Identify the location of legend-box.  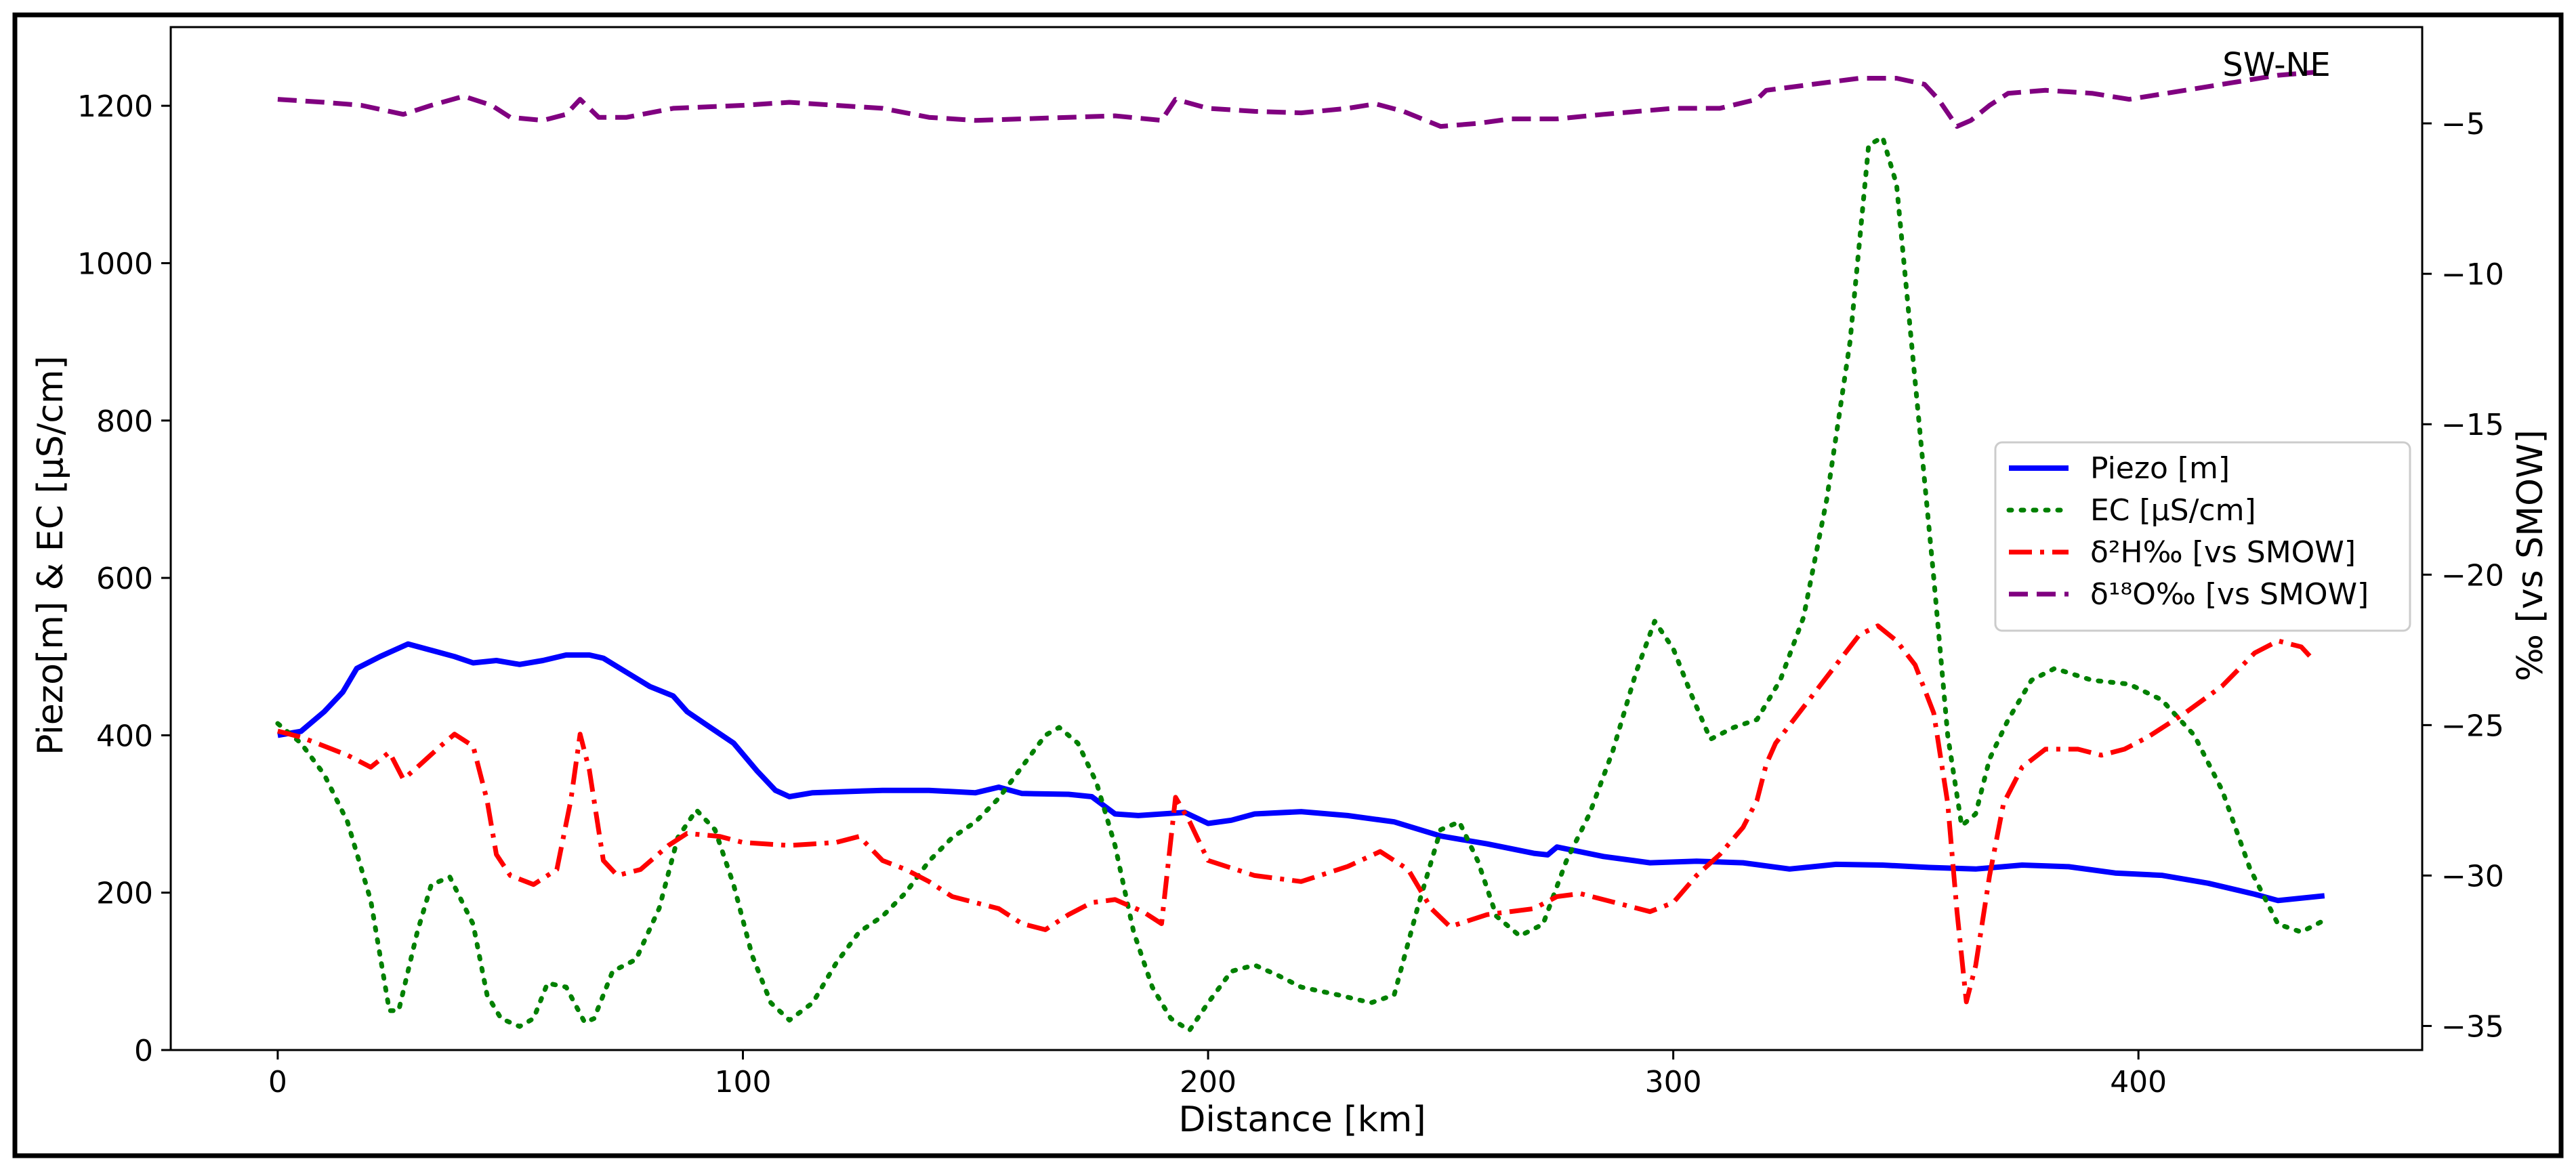
(2202, 536).